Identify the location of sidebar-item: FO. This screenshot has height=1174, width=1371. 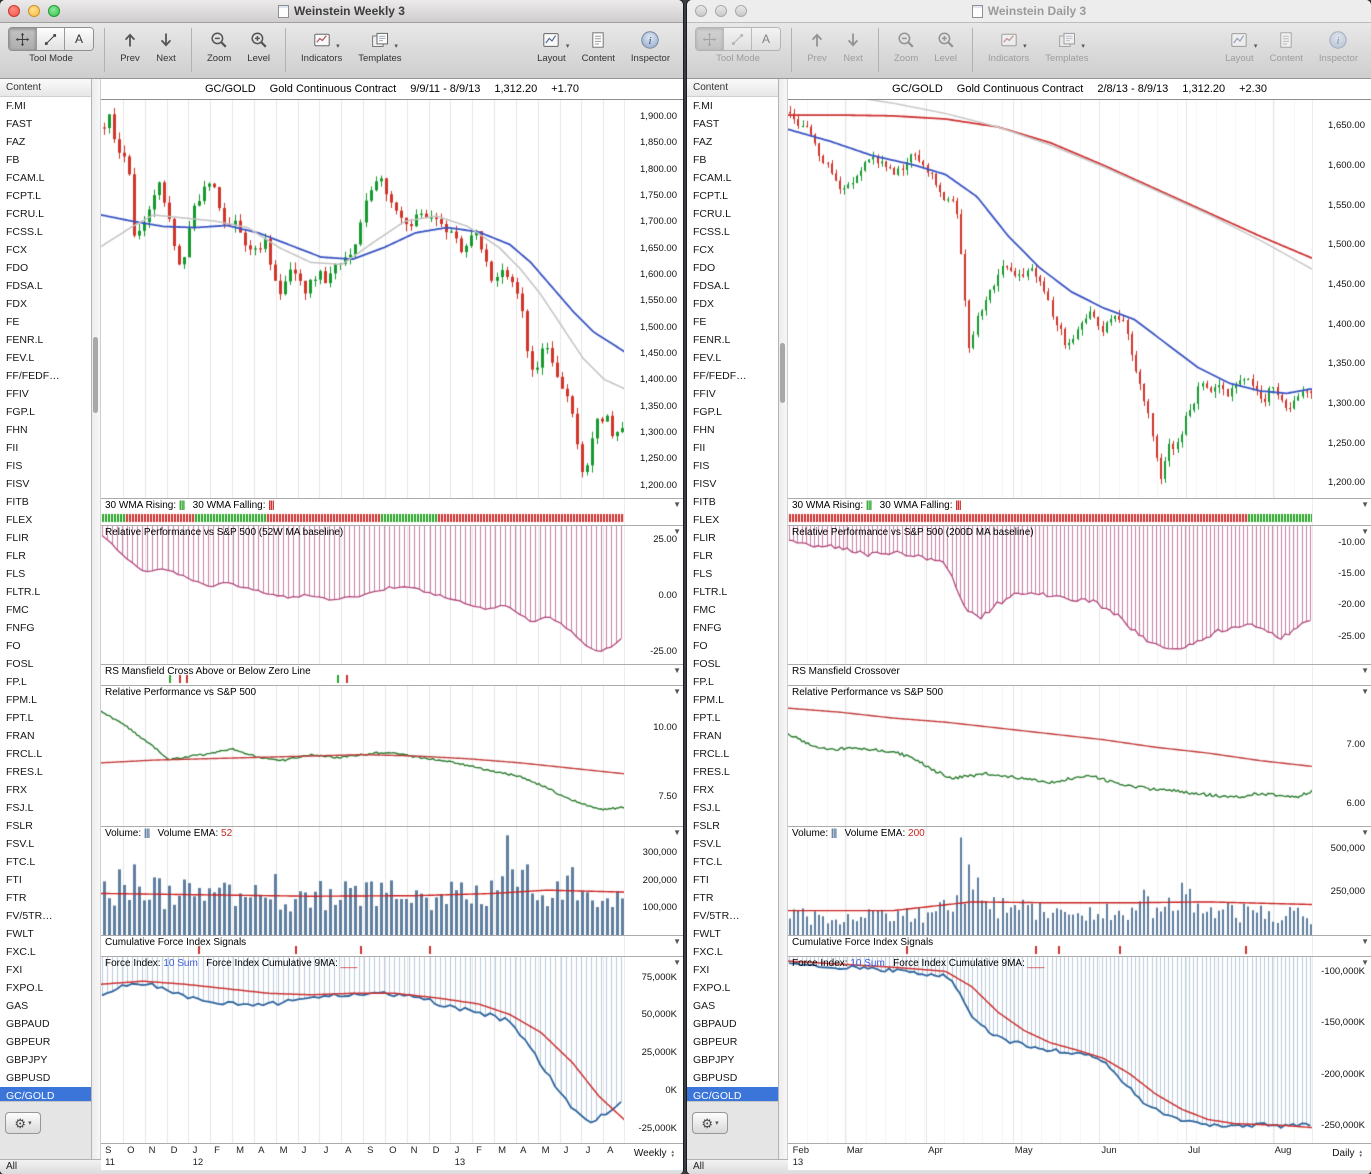
(13, 646).